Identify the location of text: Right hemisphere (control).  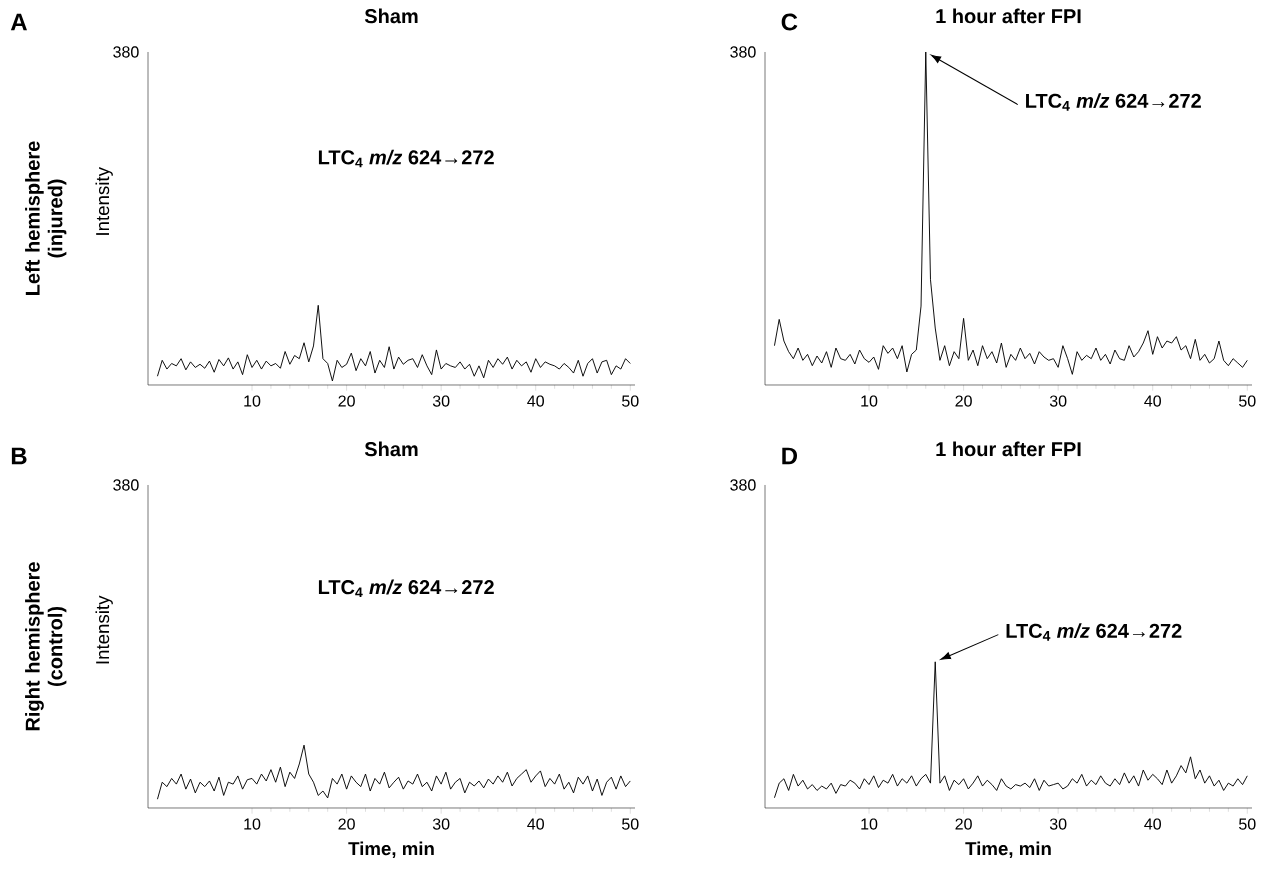
(46, 646).